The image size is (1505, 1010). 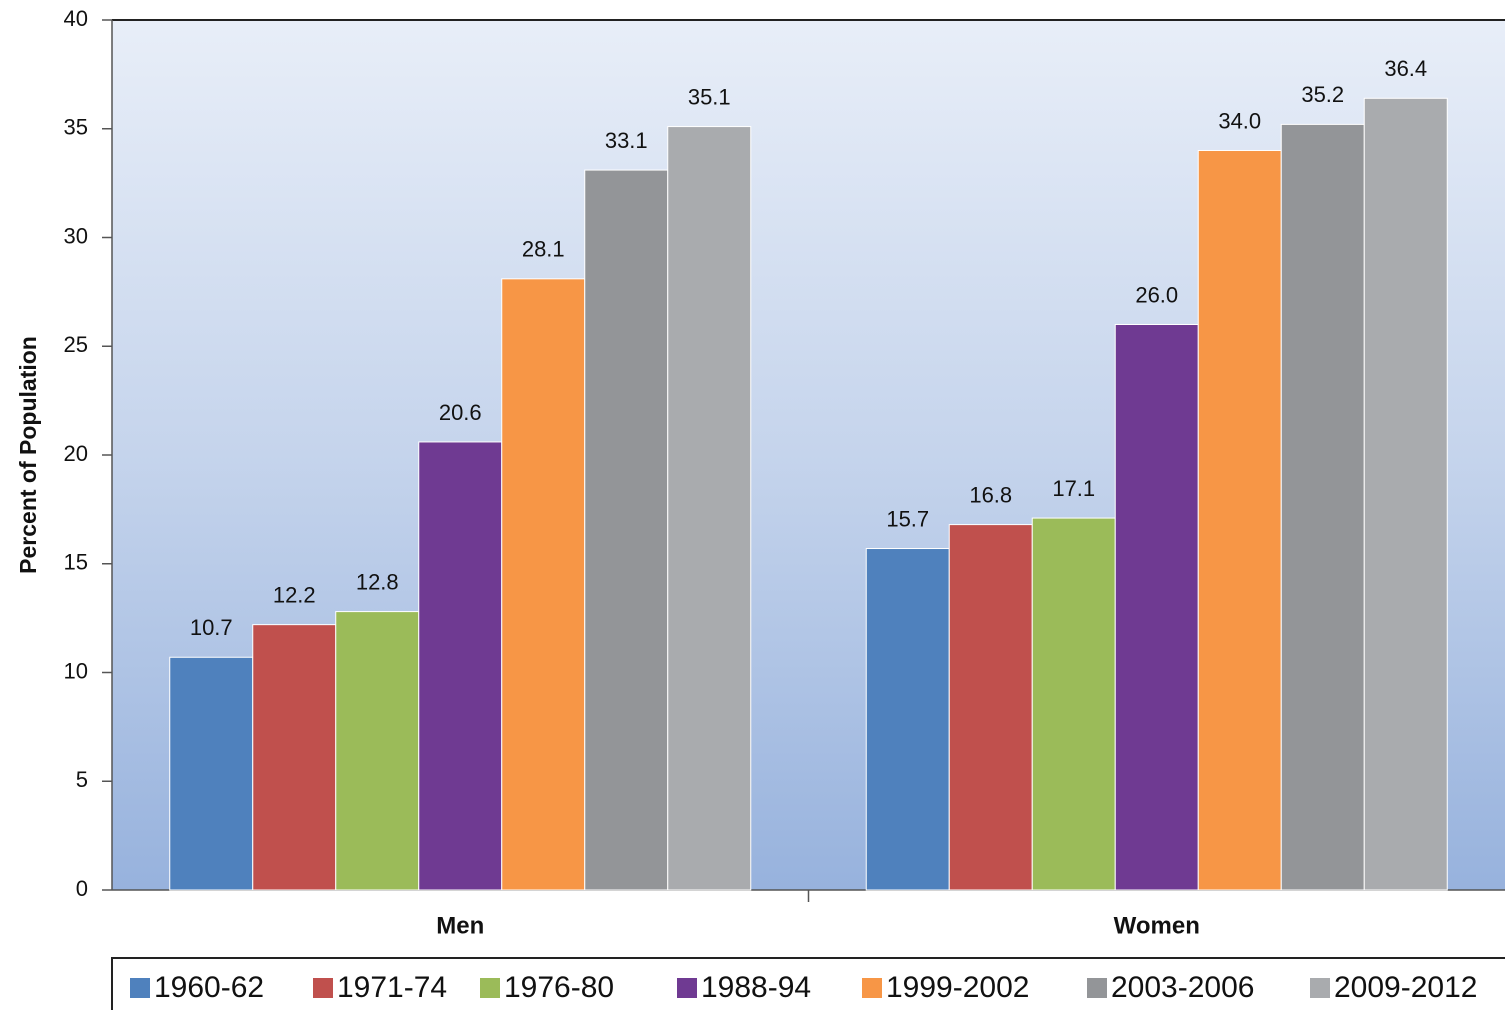 What do you see at coordinates (1322, 94) in the screenshot?
I see `value-label: 35.2` at bounding box center [1322, 94].